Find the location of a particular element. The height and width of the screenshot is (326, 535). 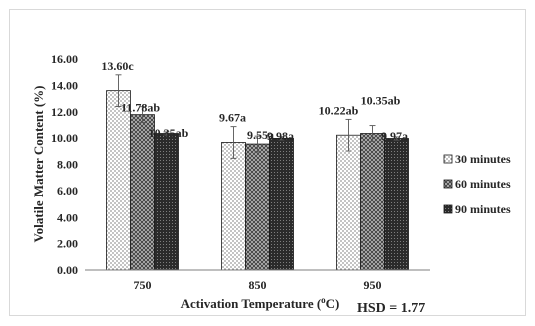

data-label: 9.97a is located at coordinates (394, 136).